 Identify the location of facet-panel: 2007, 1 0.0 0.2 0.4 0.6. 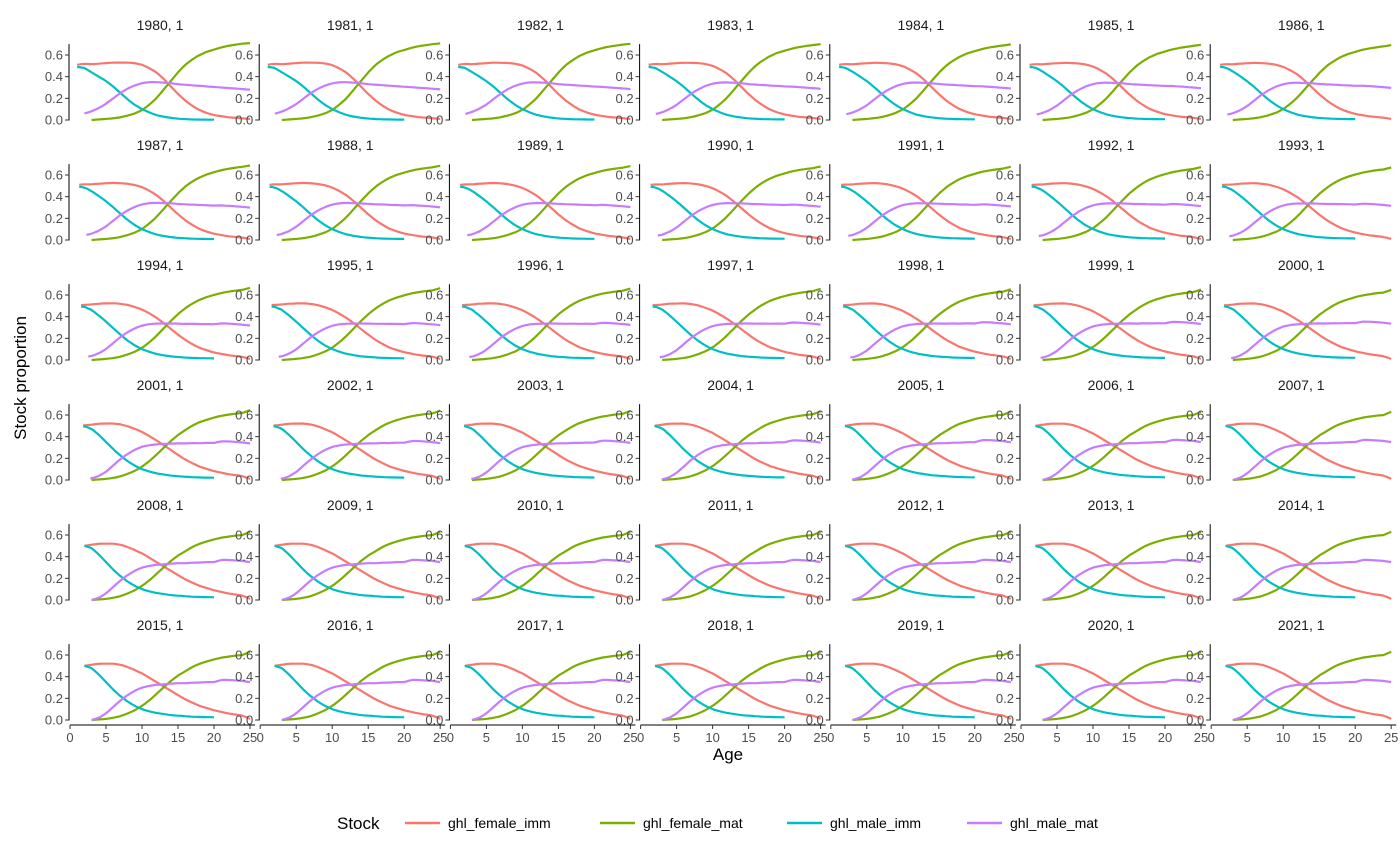
(1289, 432).